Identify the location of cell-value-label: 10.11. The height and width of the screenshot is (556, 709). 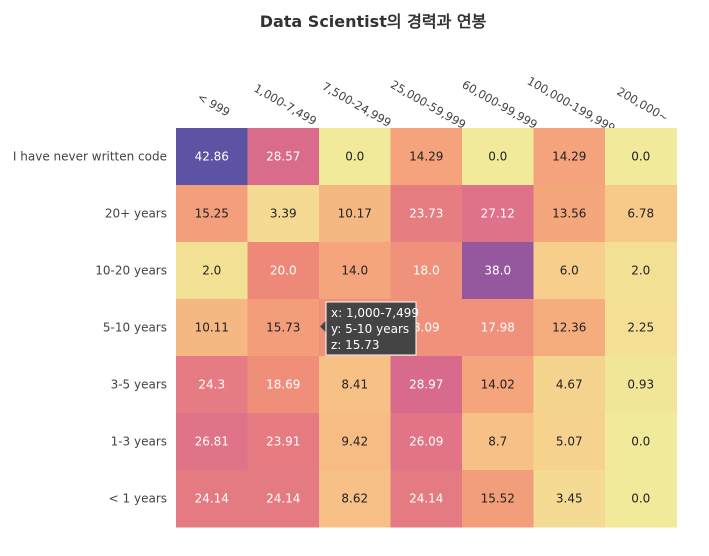
(212, 328).